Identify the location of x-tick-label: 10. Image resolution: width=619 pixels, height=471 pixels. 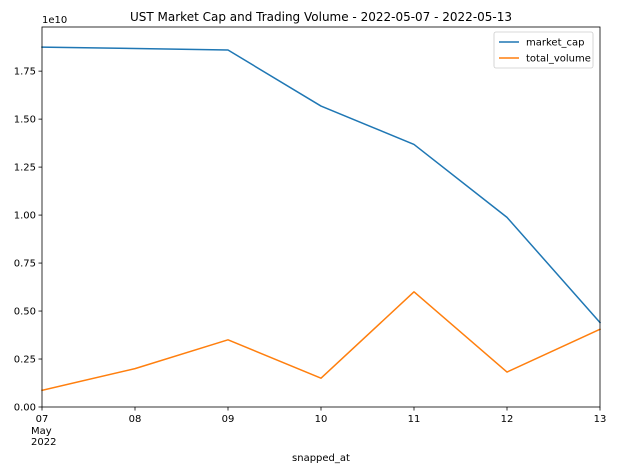
(321, 419).